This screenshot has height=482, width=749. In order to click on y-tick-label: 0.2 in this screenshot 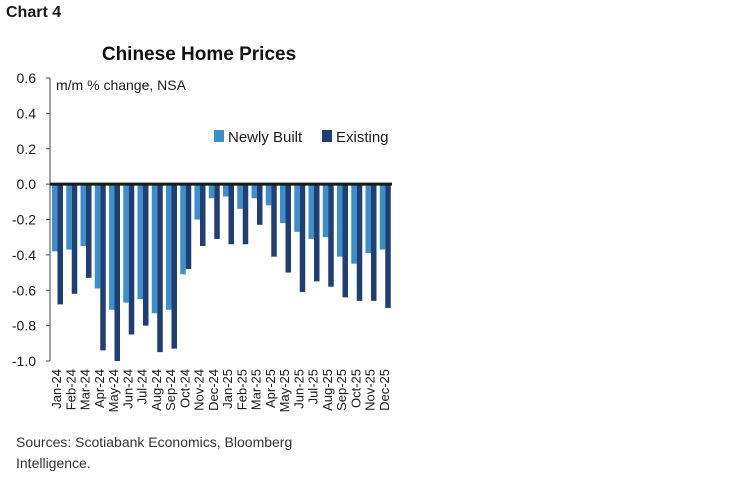, I will do `click(27, 149)`.